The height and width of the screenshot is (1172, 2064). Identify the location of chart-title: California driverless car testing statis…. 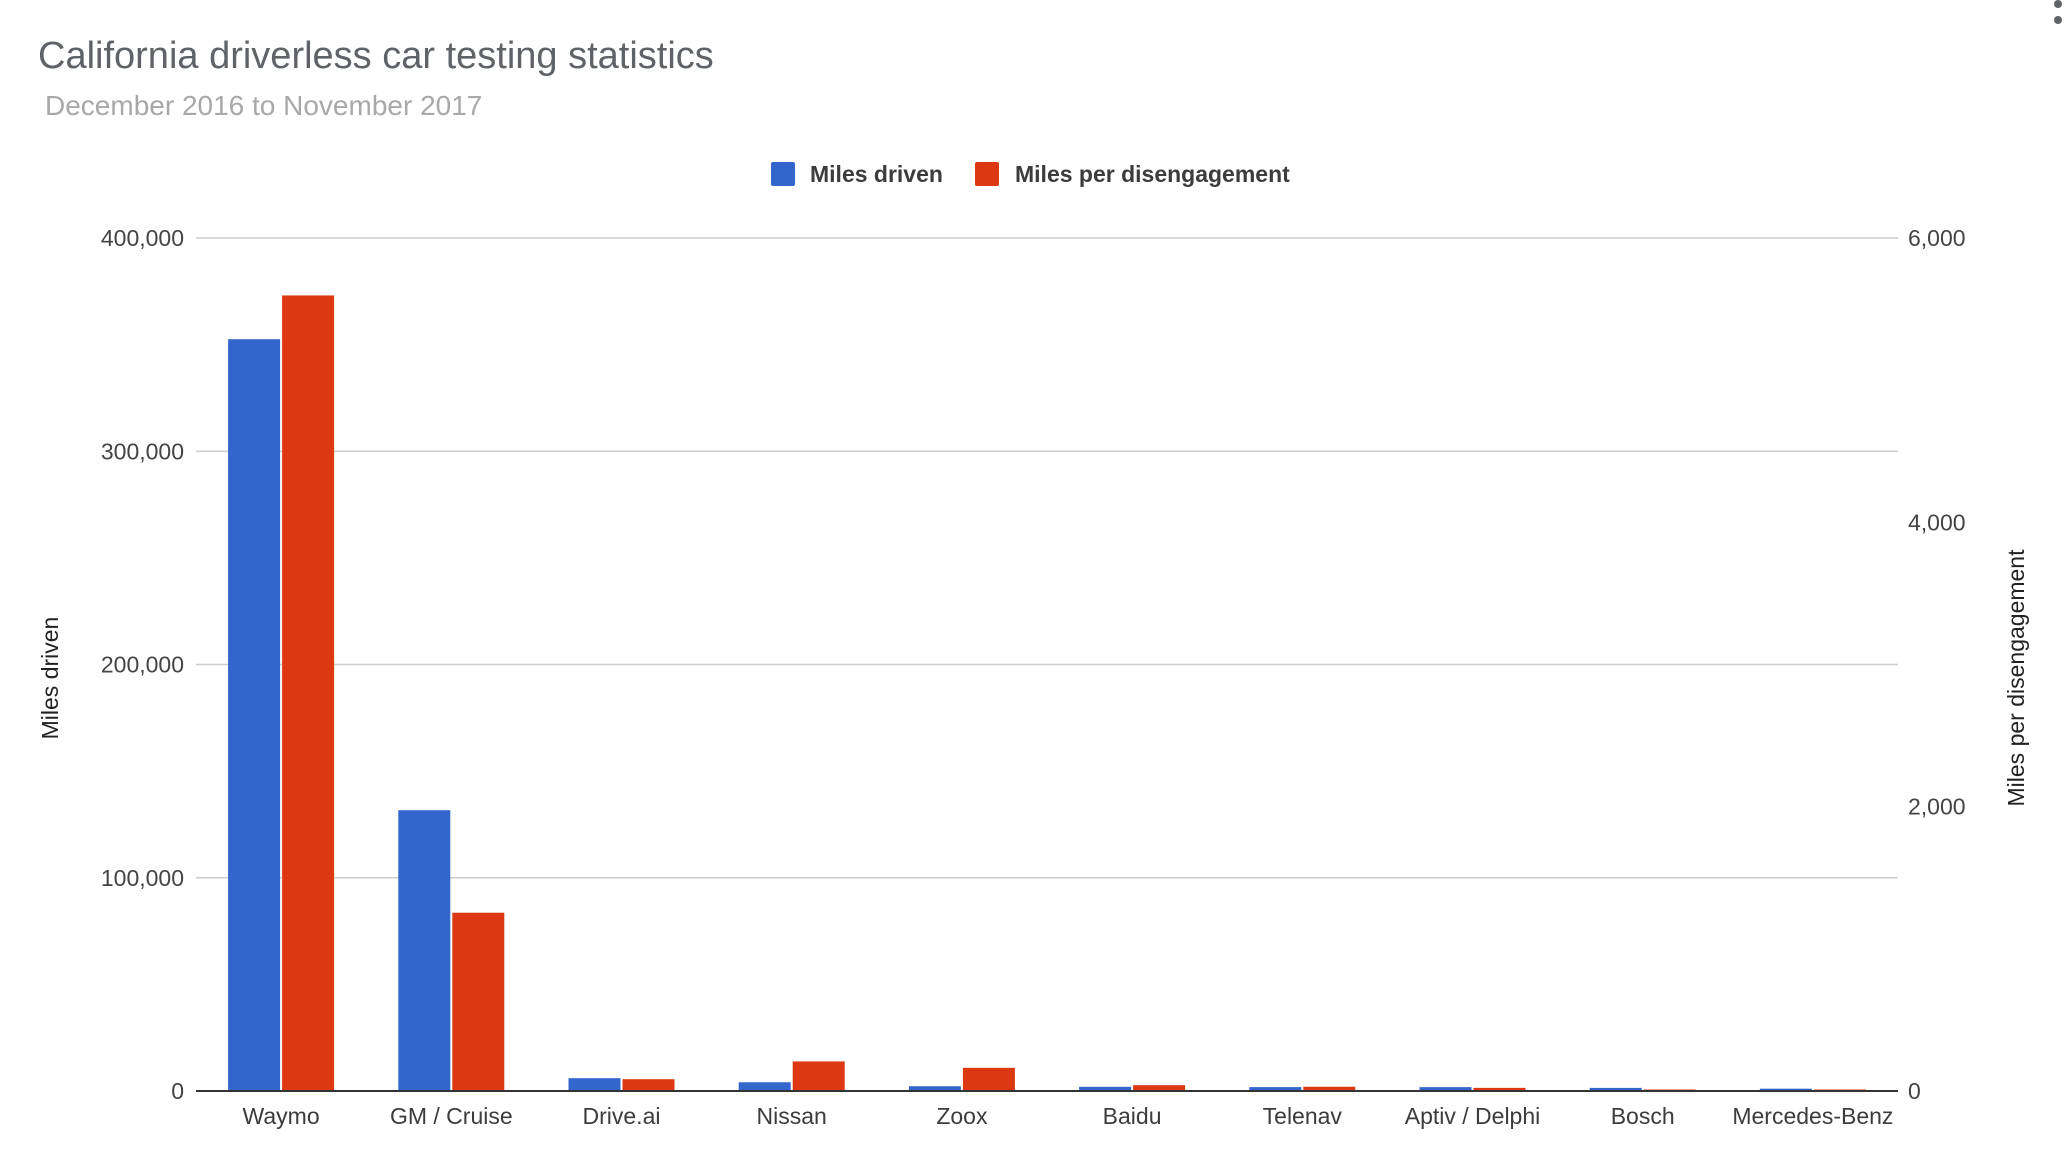
(376, 56).